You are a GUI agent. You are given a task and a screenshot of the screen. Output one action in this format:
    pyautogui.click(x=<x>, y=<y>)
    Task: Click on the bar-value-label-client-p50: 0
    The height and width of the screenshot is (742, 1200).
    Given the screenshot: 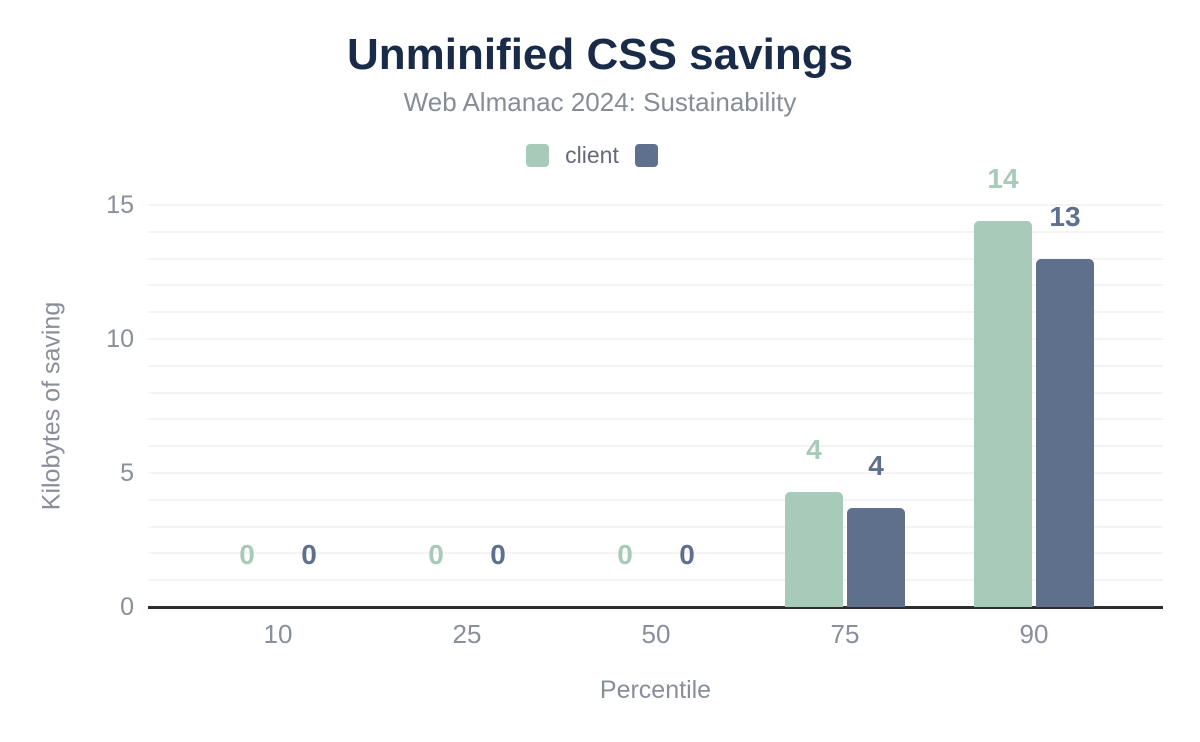 What is the action you would take?
    pyautogui.click(x=625, y=554)
    